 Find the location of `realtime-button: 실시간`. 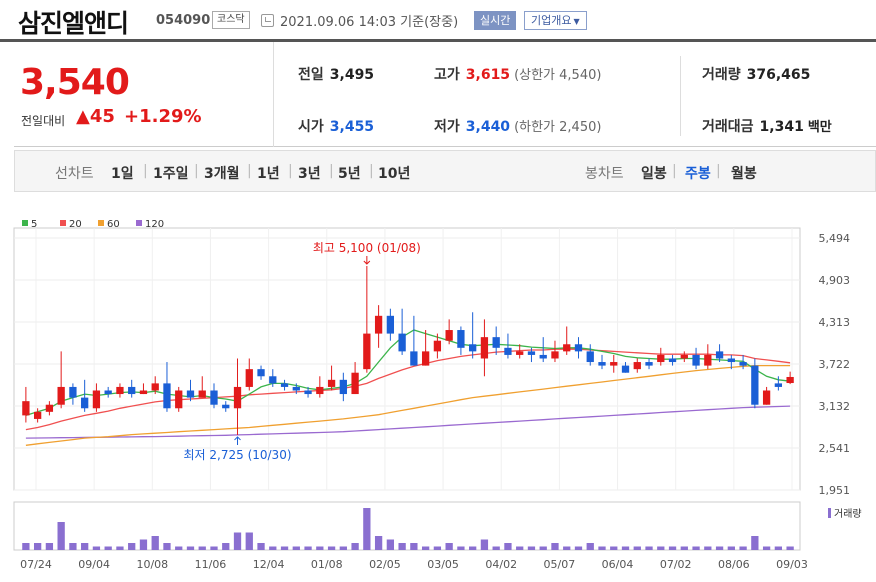

realtime-button: 실시간 is located at coordinates (495, 20).